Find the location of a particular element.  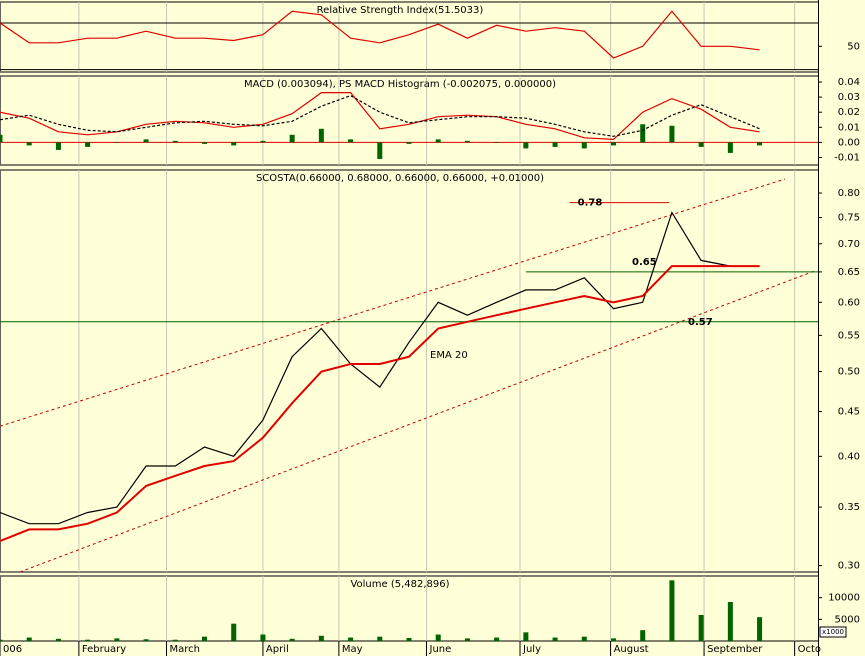

y-tick-label: 0.02 is located at coordinates (849, 112).